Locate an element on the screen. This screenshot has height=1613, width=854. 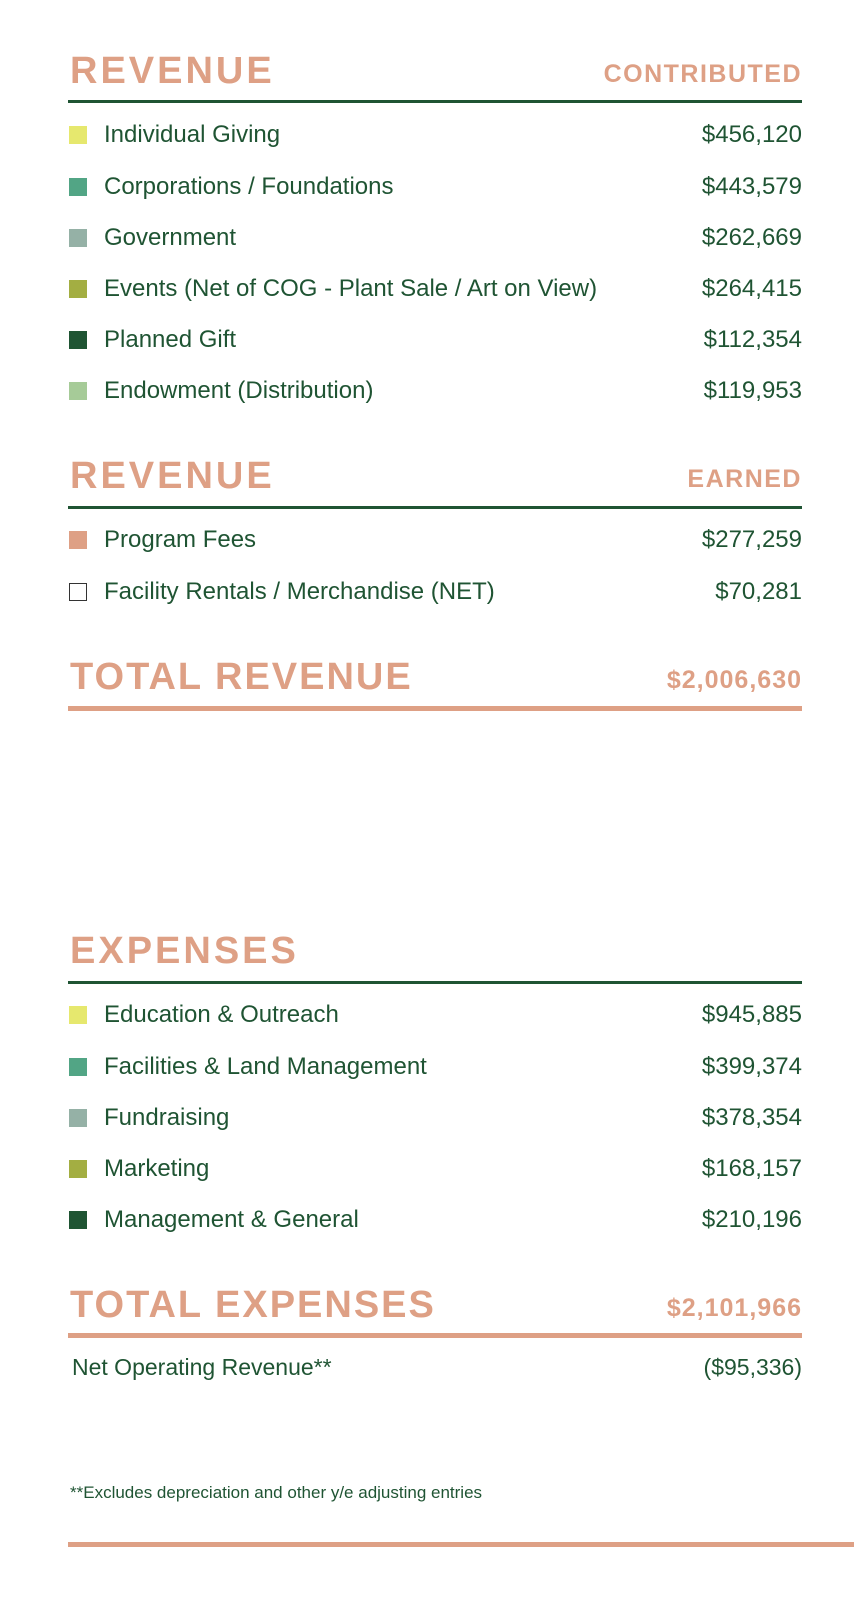
revenue-contributed-header: REVENUE CONTRIBUTED is located at coordinates (435, 72).